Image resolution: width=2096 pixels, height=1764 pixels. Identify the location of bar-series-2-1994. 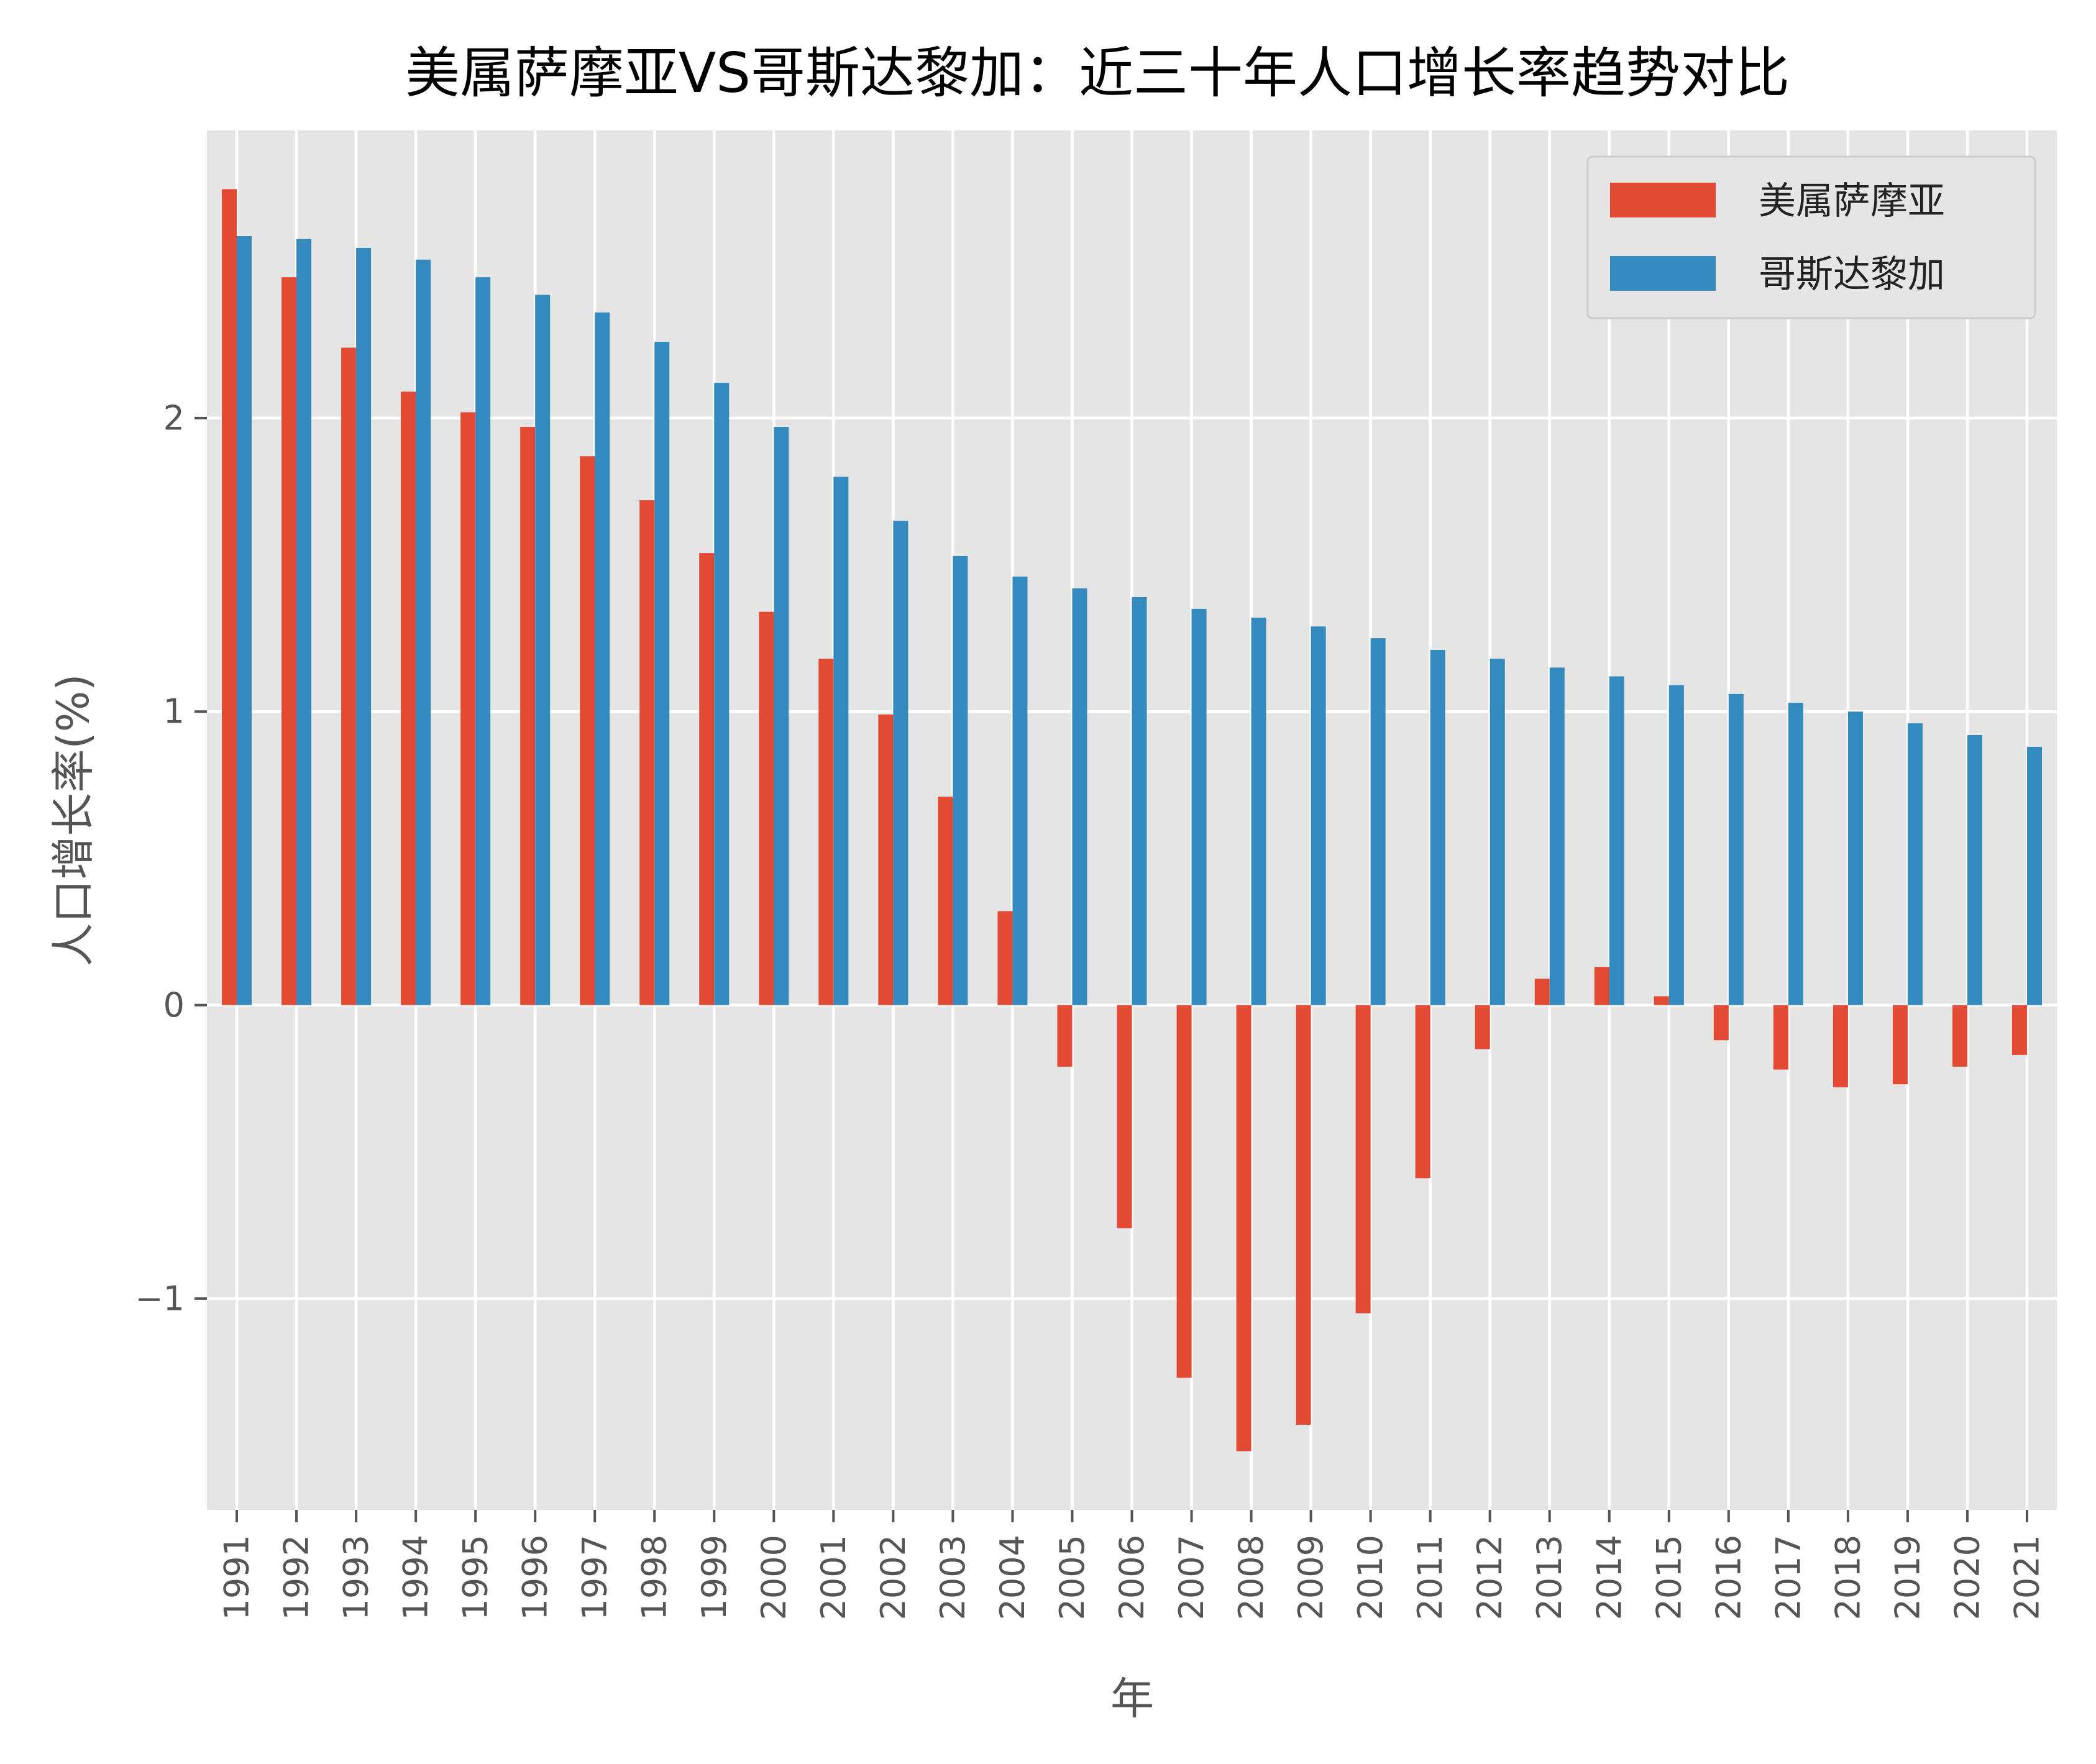
(423, 632).